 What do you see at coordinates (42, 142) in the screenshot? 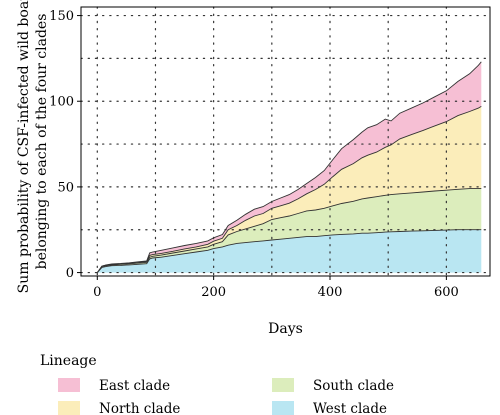
I see `y-axis-title-line-2: belonging to each of the four clades` at bounding box center [42, 142].